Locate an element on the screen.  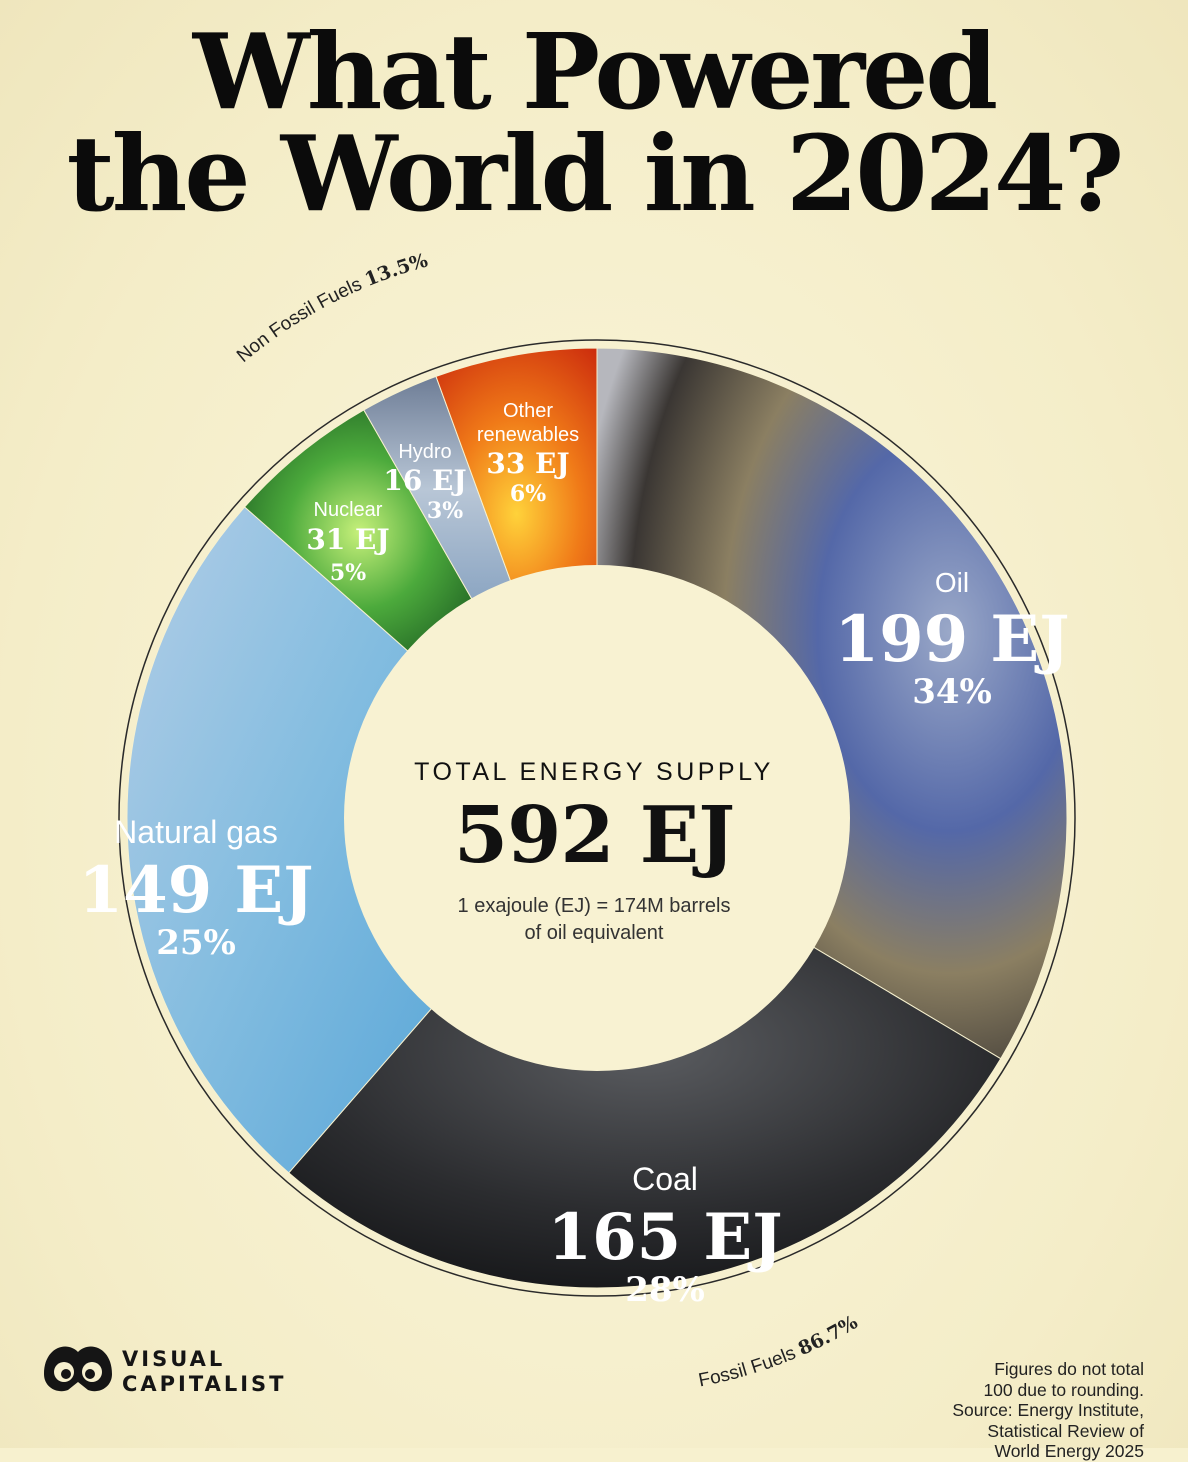
total-energy-note-line-2: of oil equivalent is located at coordinates (594, 933).